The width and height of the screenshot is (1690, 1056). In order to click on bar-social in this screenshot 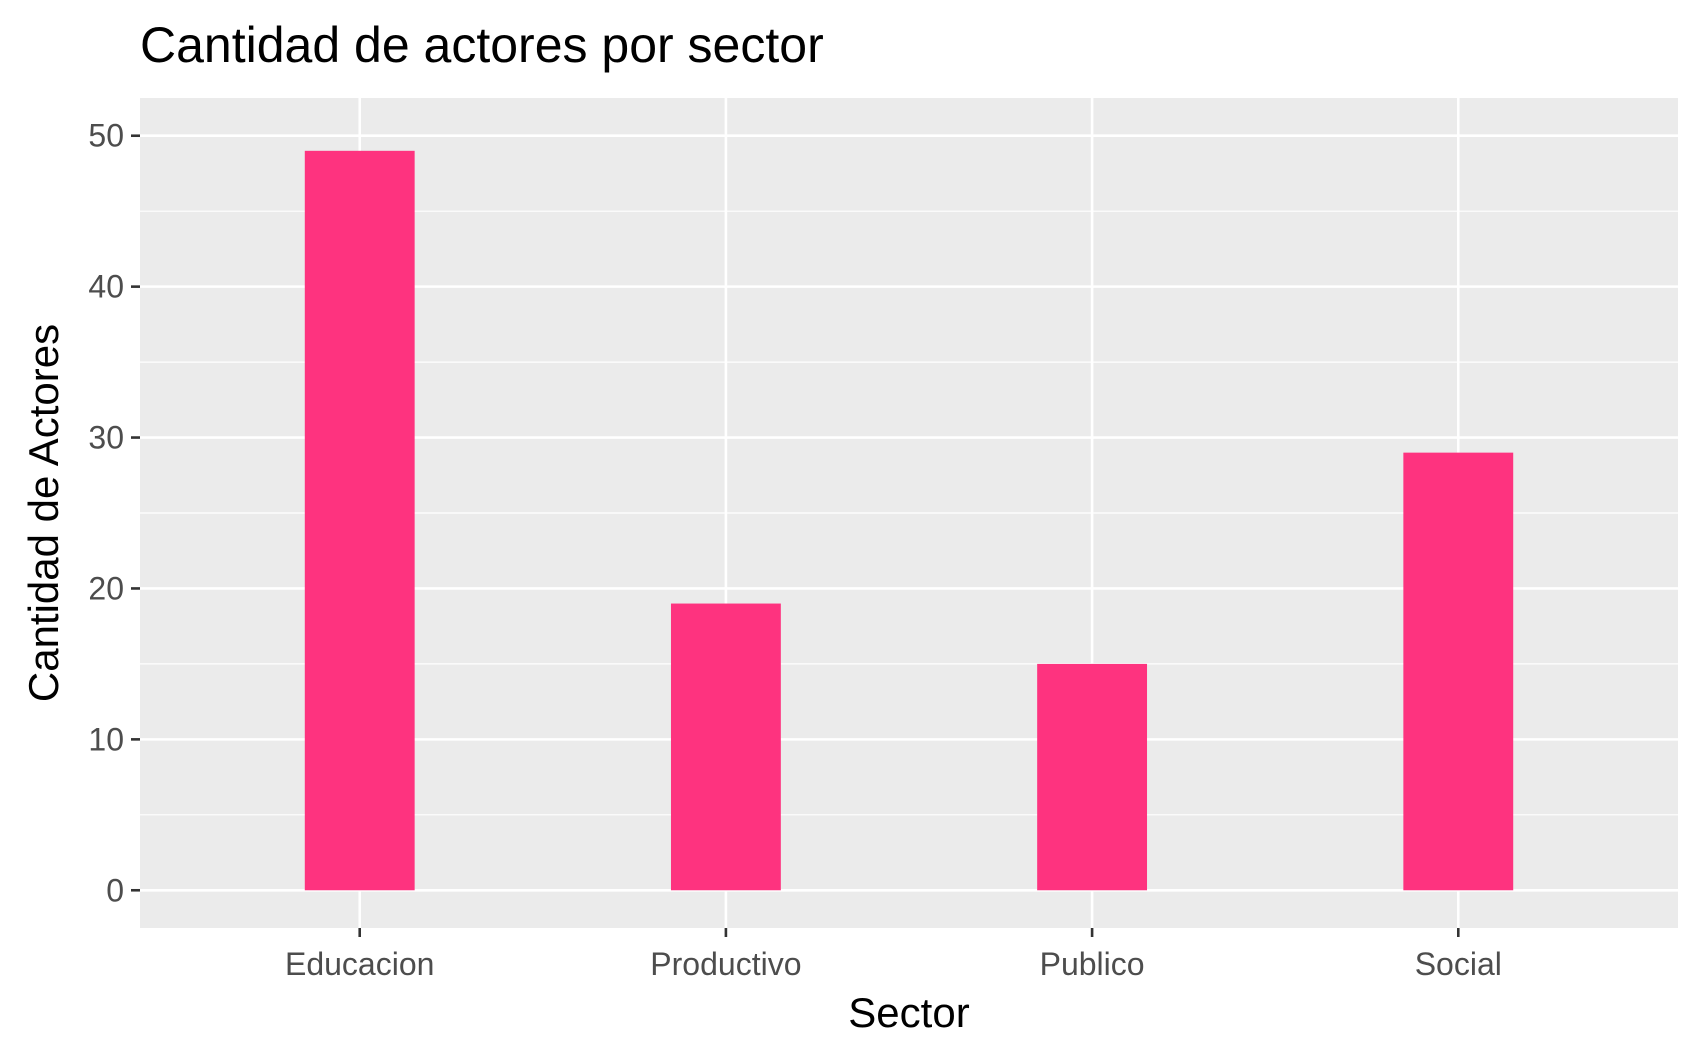, I will do `click(1458, 671)`.